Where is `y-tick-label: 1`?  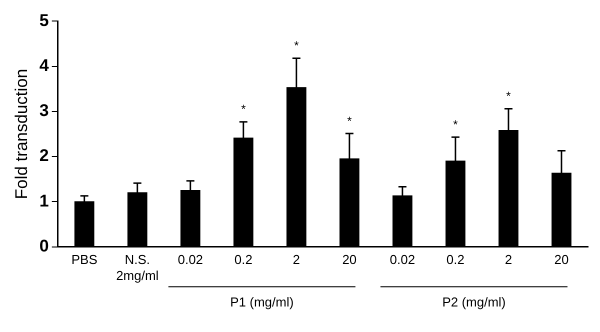 y-tick-label: 1 is located at coordinates (44, 200).